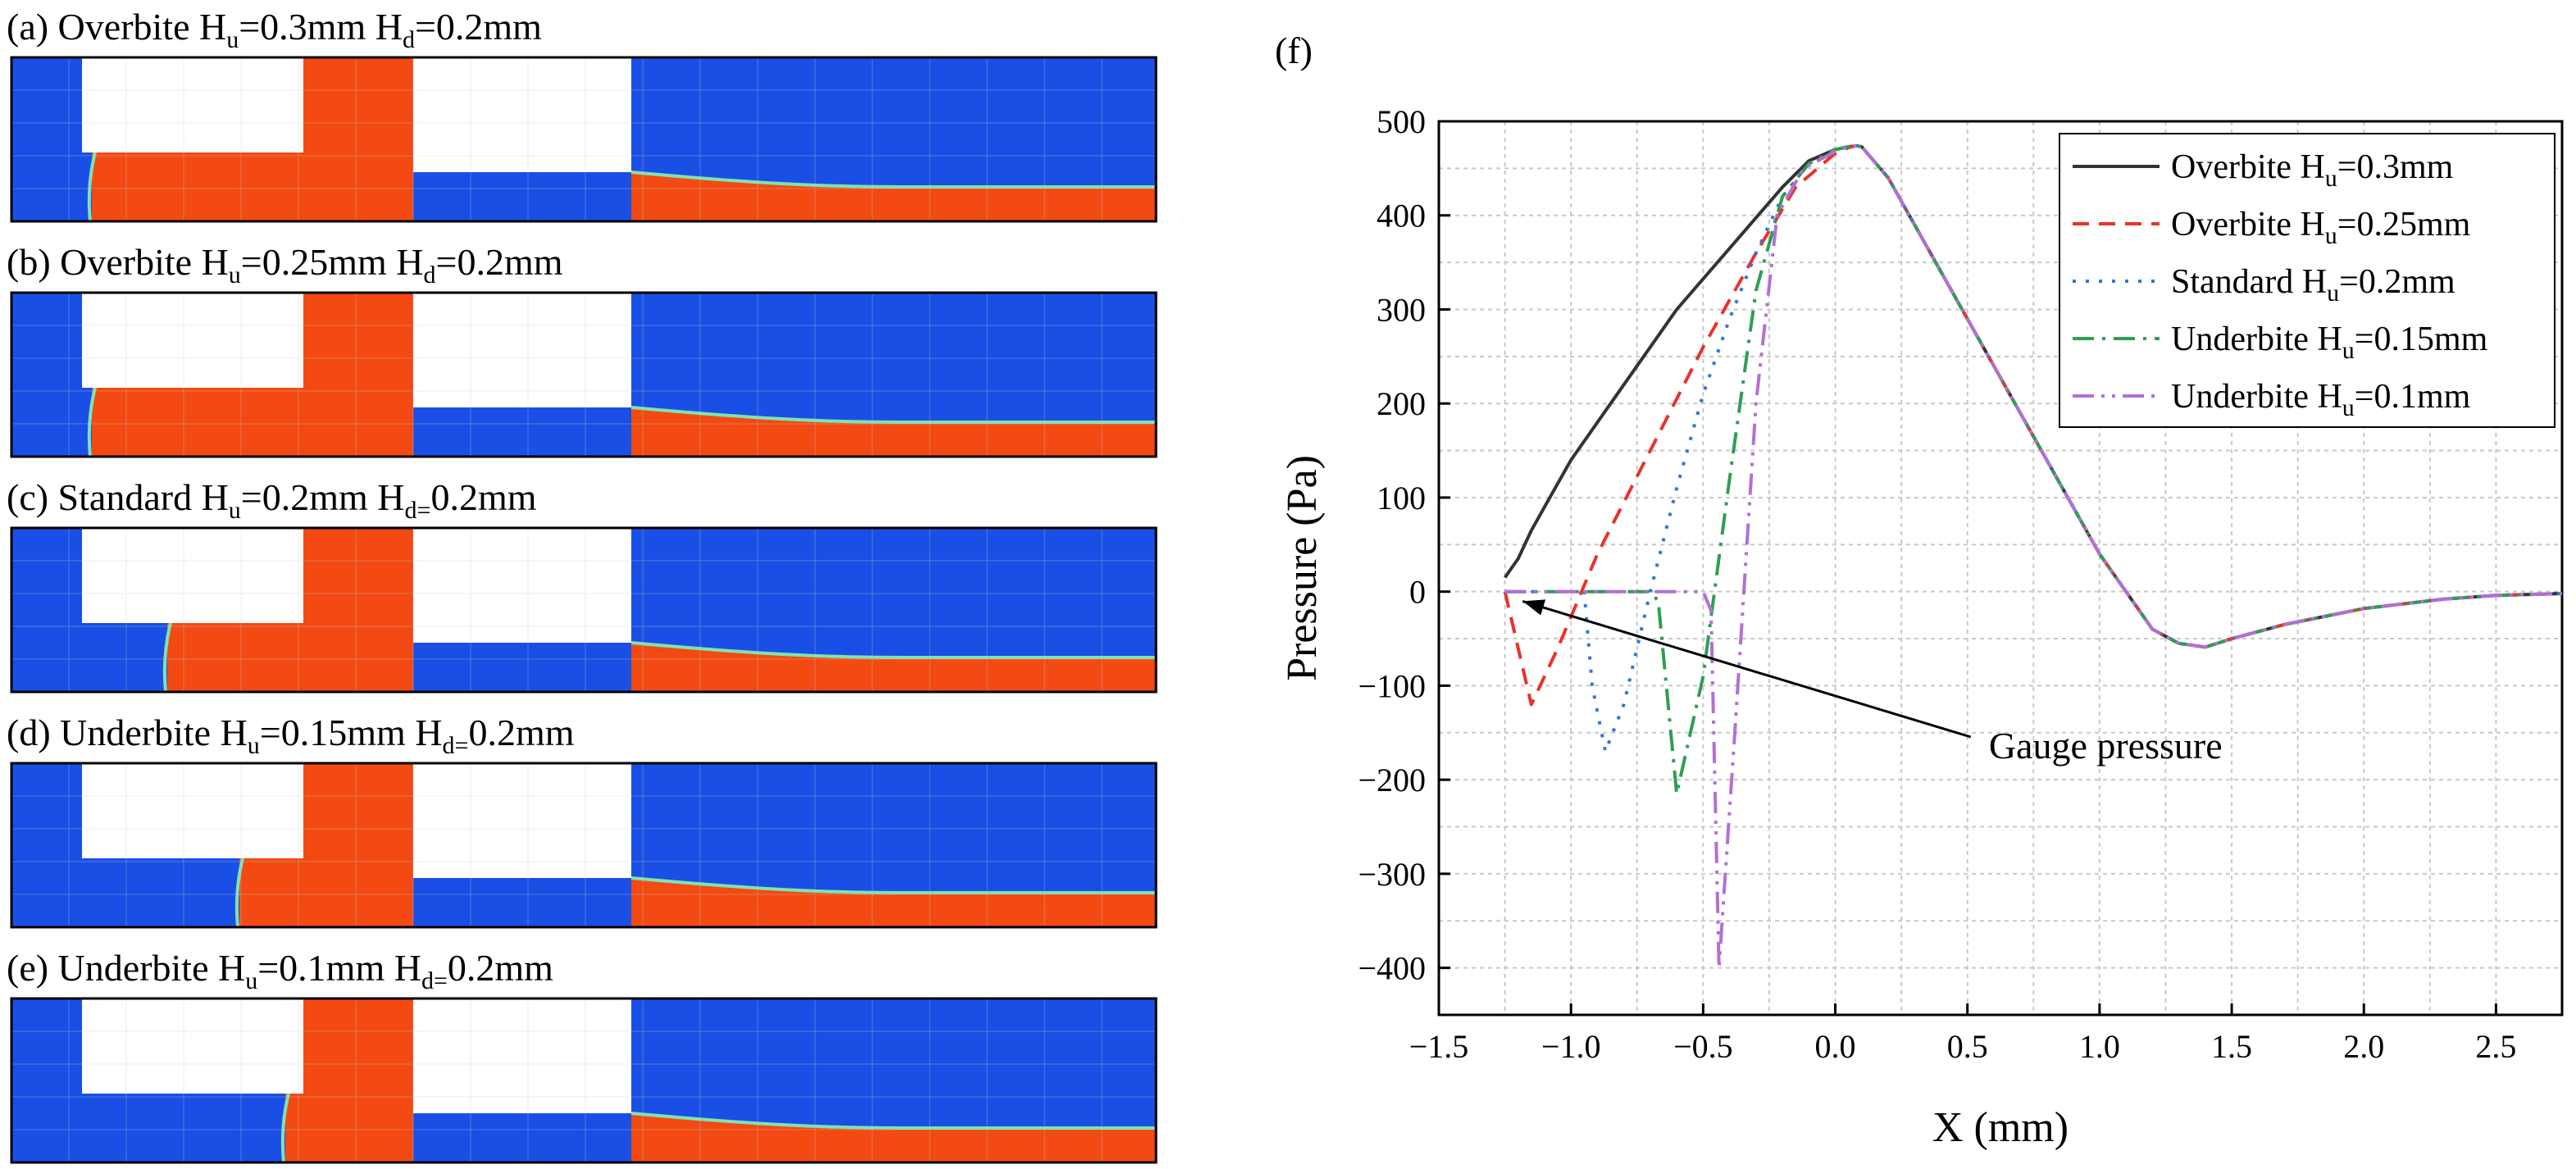 This screenshot has width=2576, height=1169. I want to click on text-part: =0.1mm, so click(2413, 397).